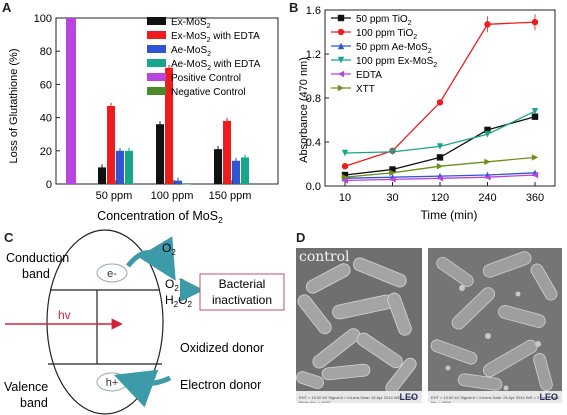  What do you see at coordinates (230, 196) in the screenshot?
I see `chart-a-category-label: 150 ppm` at bounding box center [230, 196].